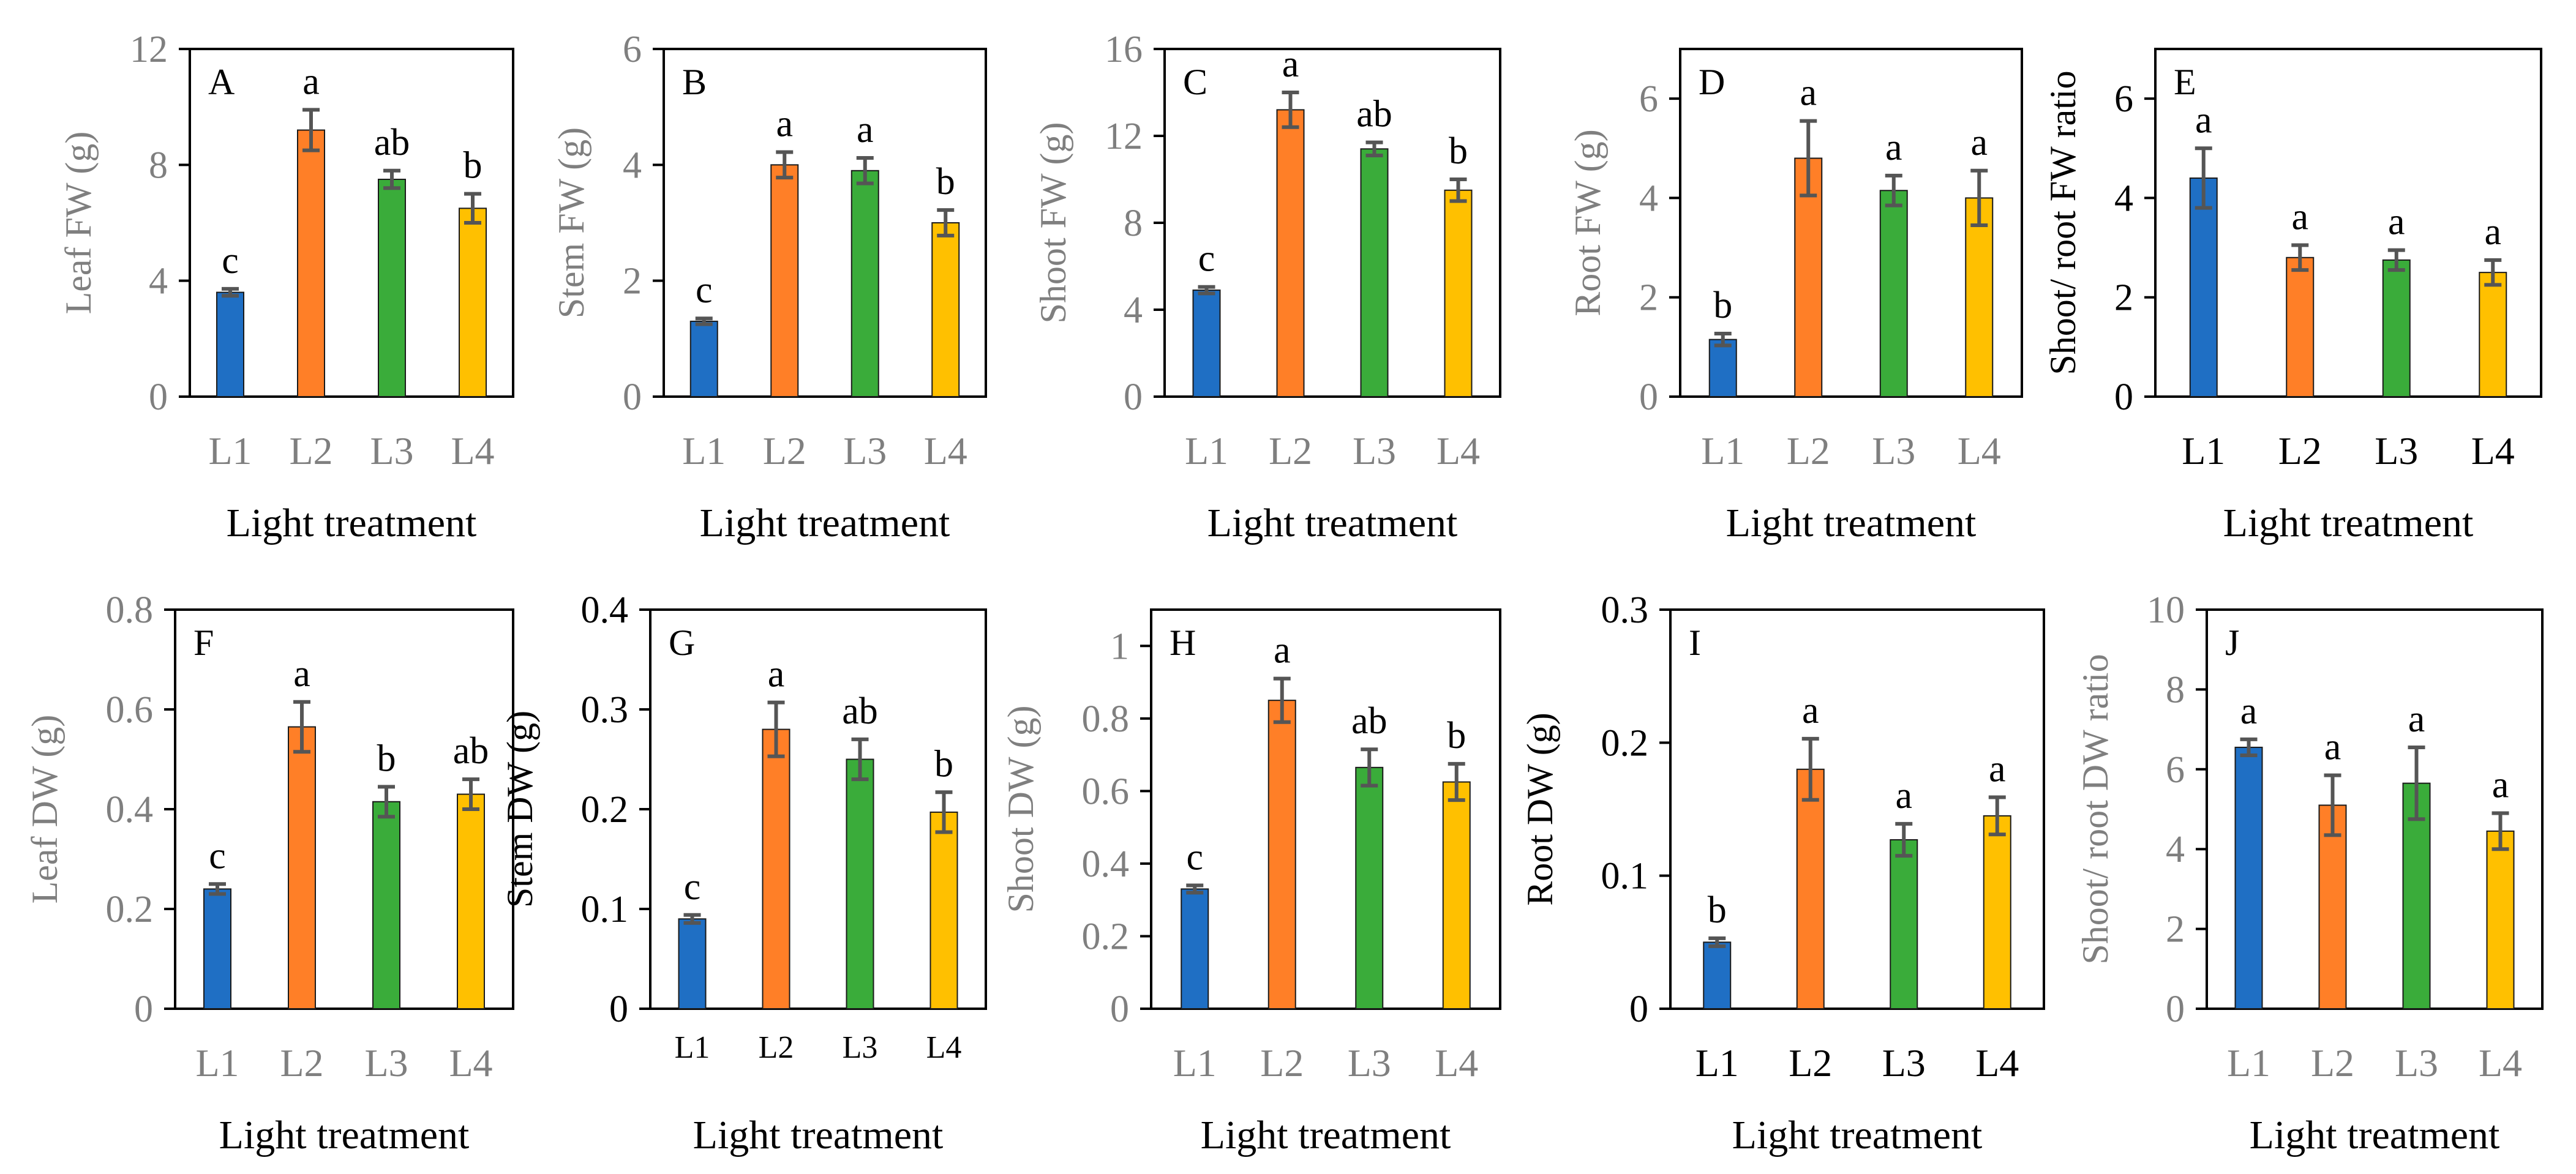  What do you see at coordinates (221, 82) in the screenshot?
I see `panel-letter: A` at bounding box center [221, 82].